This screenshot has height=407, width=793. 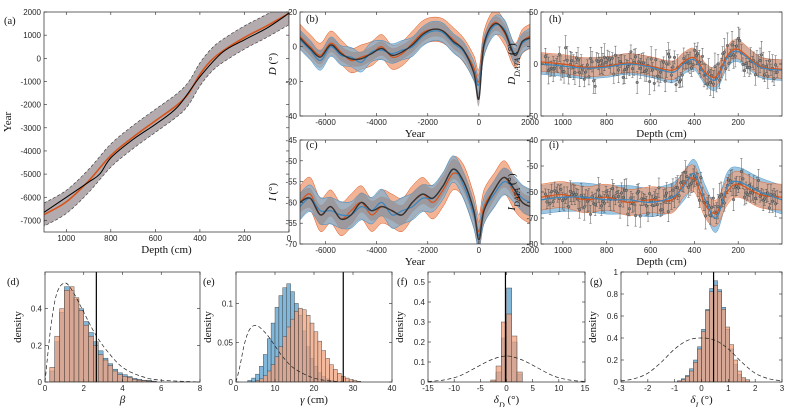 What do you see at coordinates (325, 250) in the screenshot?
I see `x-tick-label: -6000` at bounding box center [325, 250].